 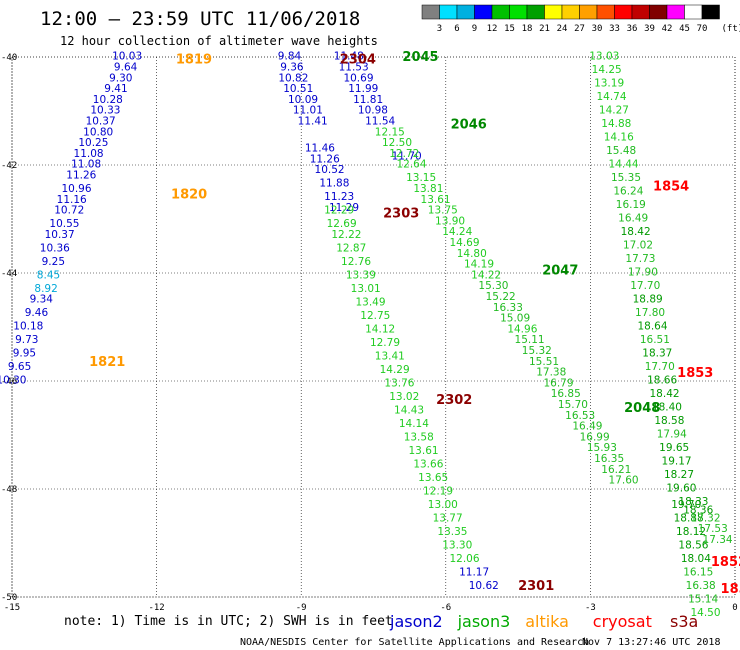 I want to click on wave-height-value: 17.94, so click(x=672, y=435).